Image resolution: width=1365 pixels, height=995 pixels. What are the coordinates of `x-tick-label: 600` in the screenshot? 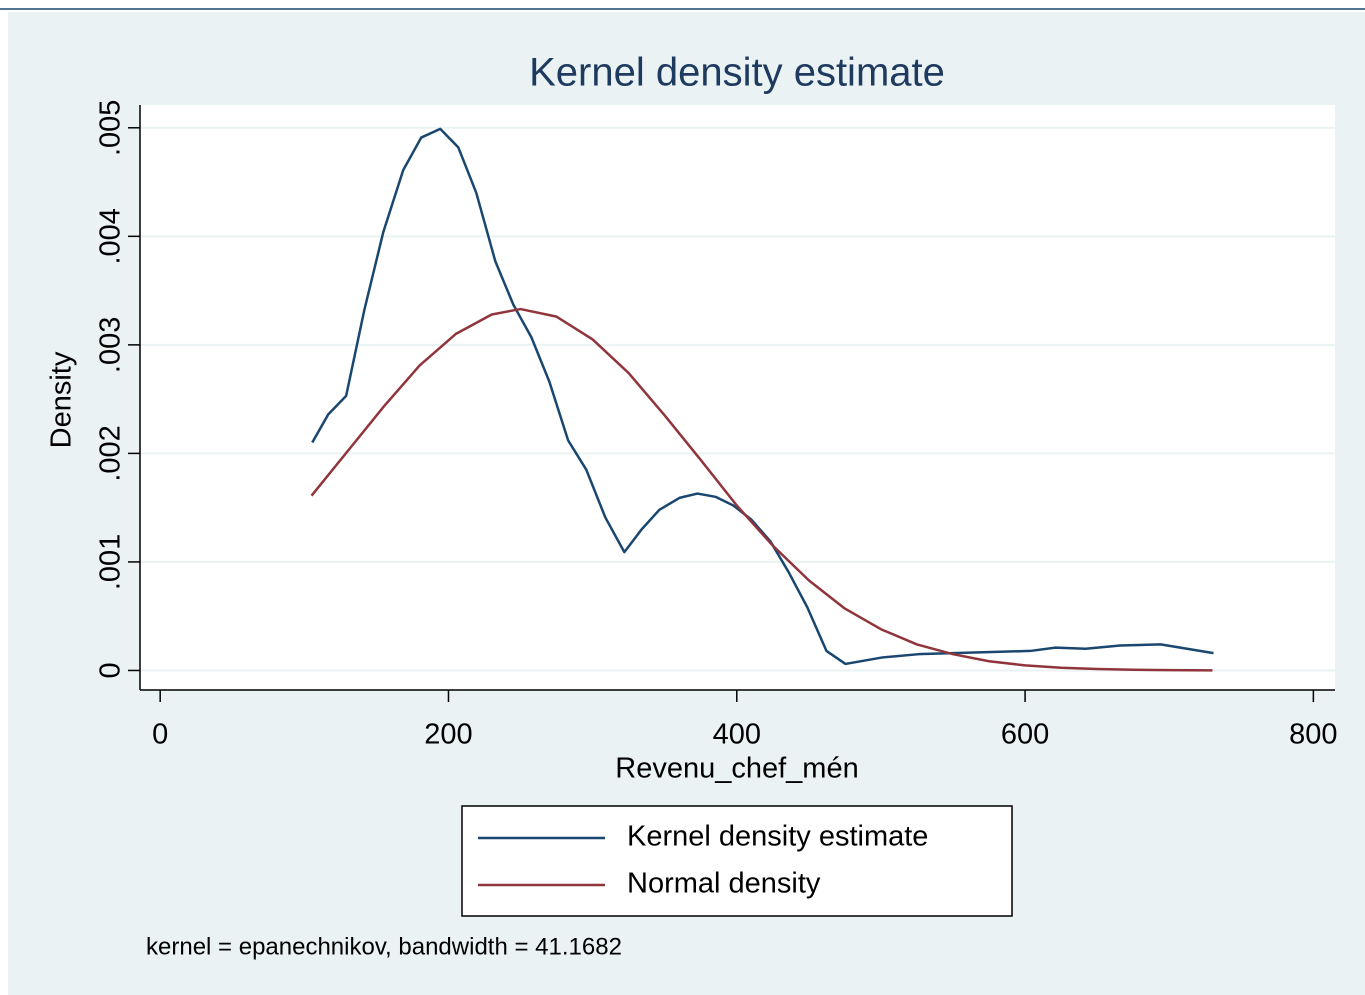 It's located at (1025, 735).